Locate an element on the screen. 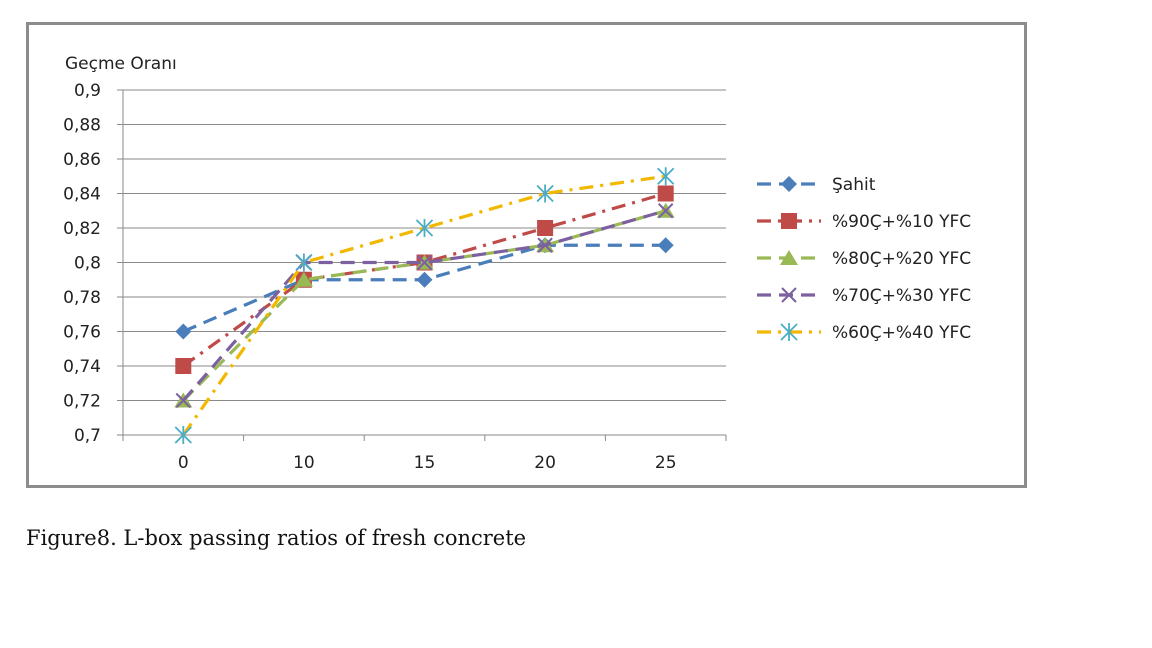 This screenshot has width=1152, height=648. x-tick-label: 15 is located at coordinates (425, 463).